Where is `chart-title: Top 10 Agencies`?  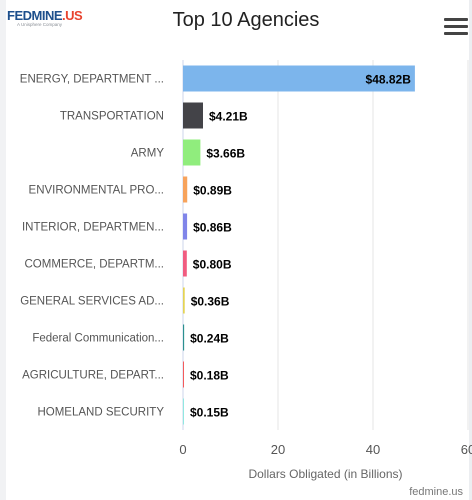
chart-title: Top 10 Agencies is located at coordinates (246, 20).